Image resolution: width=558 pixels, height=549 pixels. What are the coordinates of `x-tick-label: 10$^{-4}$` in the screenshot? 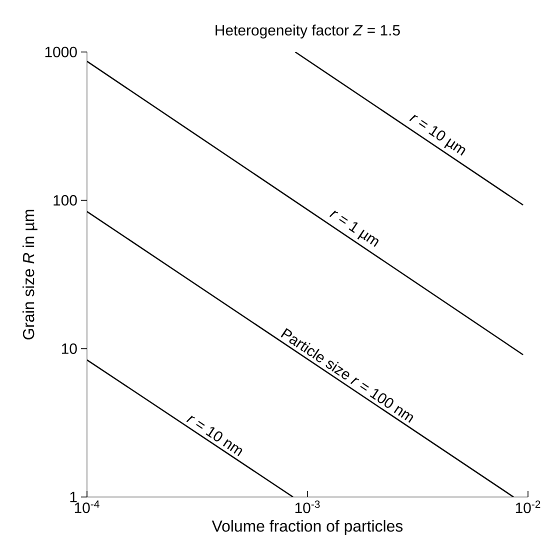 It's located at (87, 507).